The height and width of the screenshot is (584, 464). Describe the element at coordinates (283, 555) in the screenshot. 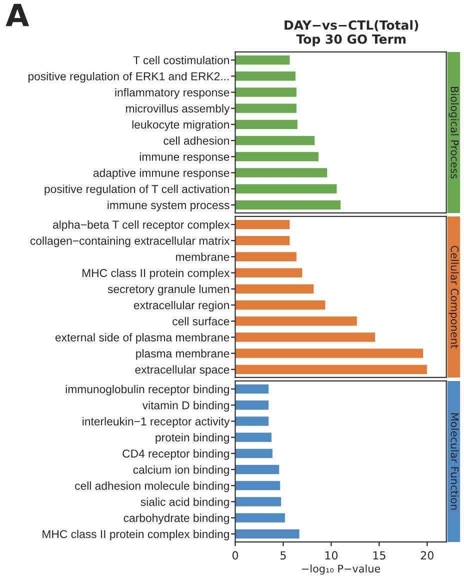

I see `x-tick-label: 5` at that location.